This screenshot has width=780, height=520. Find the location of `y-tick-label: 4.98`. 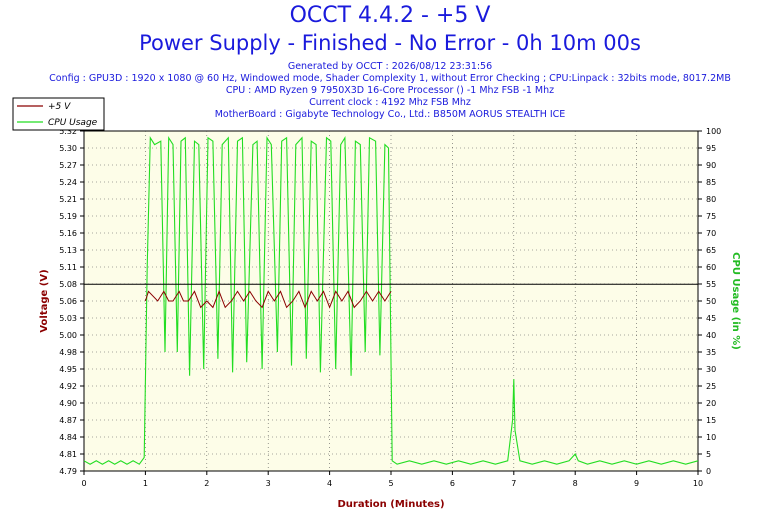

y-tick-label: 4.98 is located at coordinates (68, 352).